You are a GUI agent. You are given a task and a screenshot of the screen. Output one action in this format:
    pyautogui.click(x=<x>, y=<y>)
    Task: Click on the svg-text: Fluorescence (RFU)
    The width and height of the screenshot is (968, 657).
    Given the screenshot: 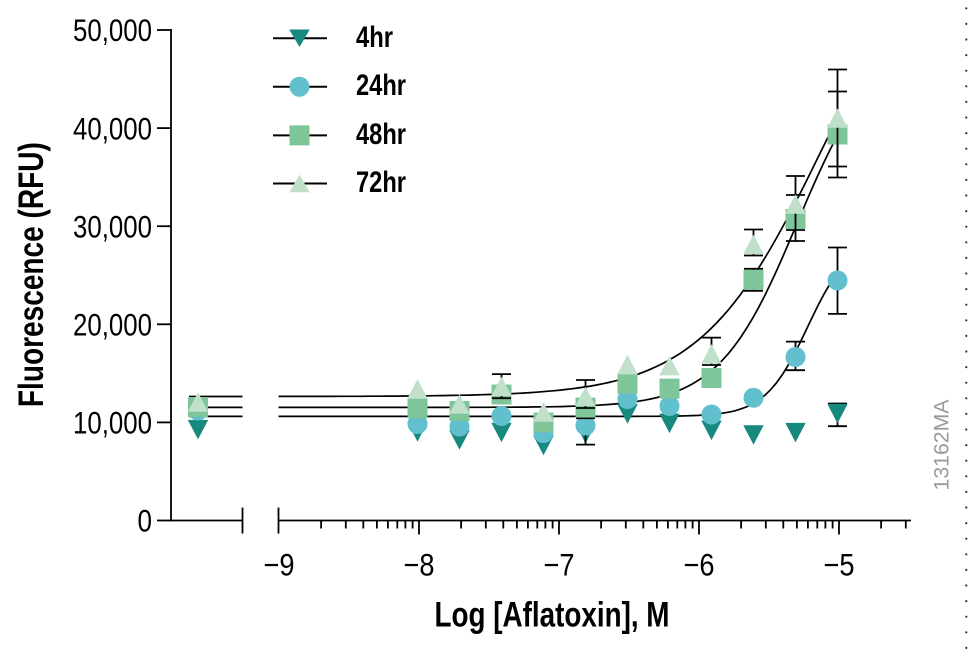 What is the action you would take?
    pyautogui.click(x=31, y=274)
    